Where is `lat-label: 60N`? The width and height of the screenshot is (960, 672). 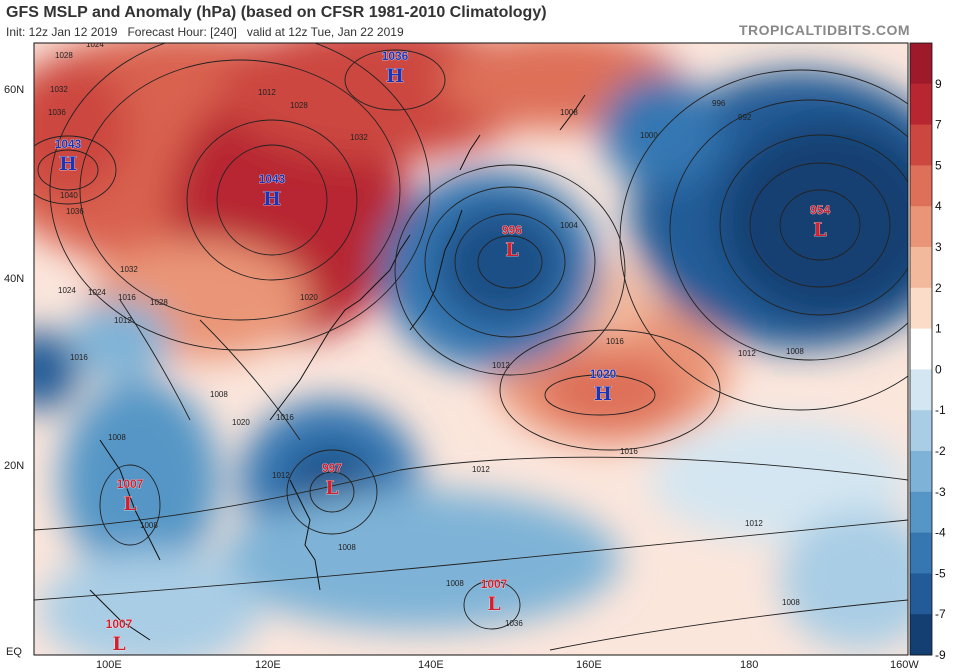 lat-label: 60N is located at coordinates (14, 90).